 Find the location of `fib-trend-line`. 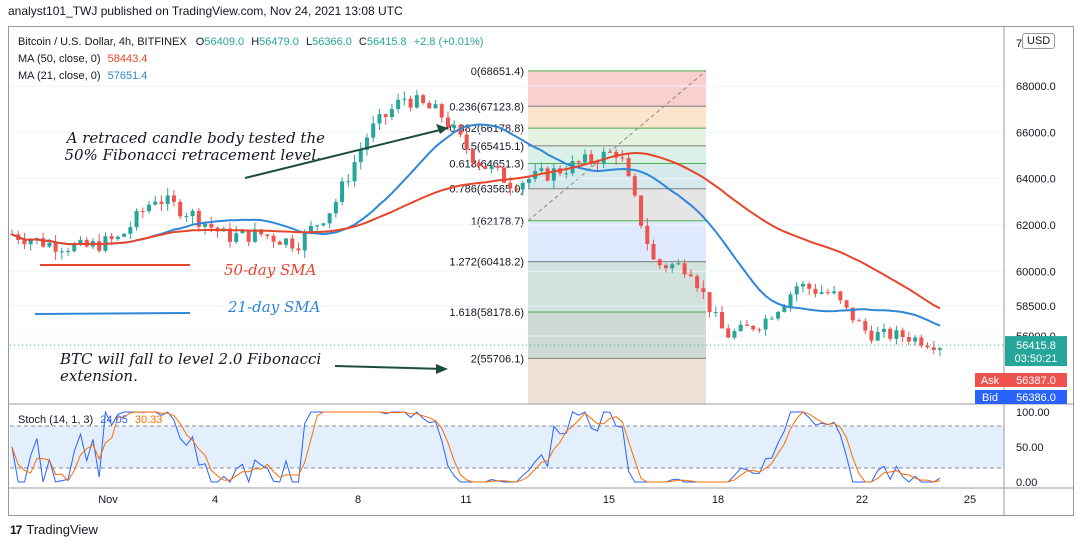

fib-trend-line is located at coordinates (617, 146).